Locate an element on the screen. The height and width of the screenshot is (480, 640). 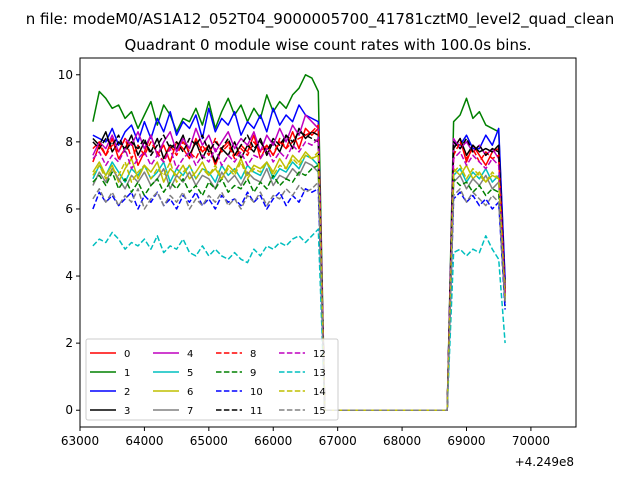
y-tick-label: 8 is located at coordinates (69, 142).